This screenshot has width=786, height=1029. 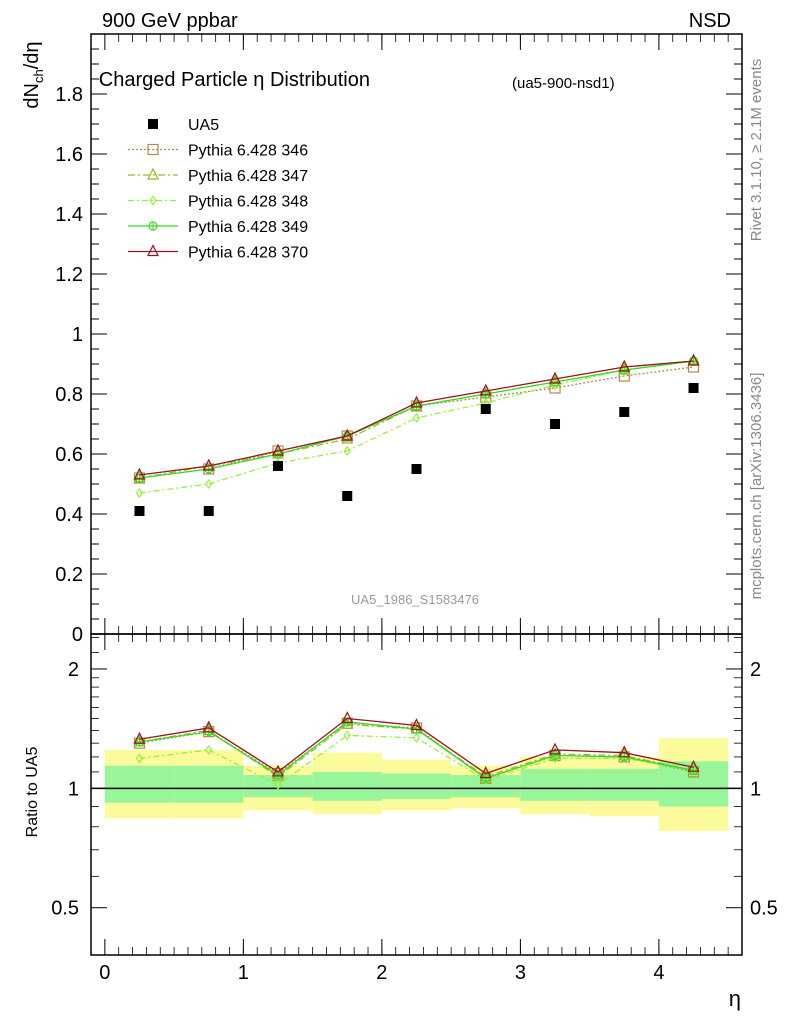 What do you see at coordinates (69, 515) in the screenshot?
I see `y-tick-label: 0.4` at bounding box center [69, 515].